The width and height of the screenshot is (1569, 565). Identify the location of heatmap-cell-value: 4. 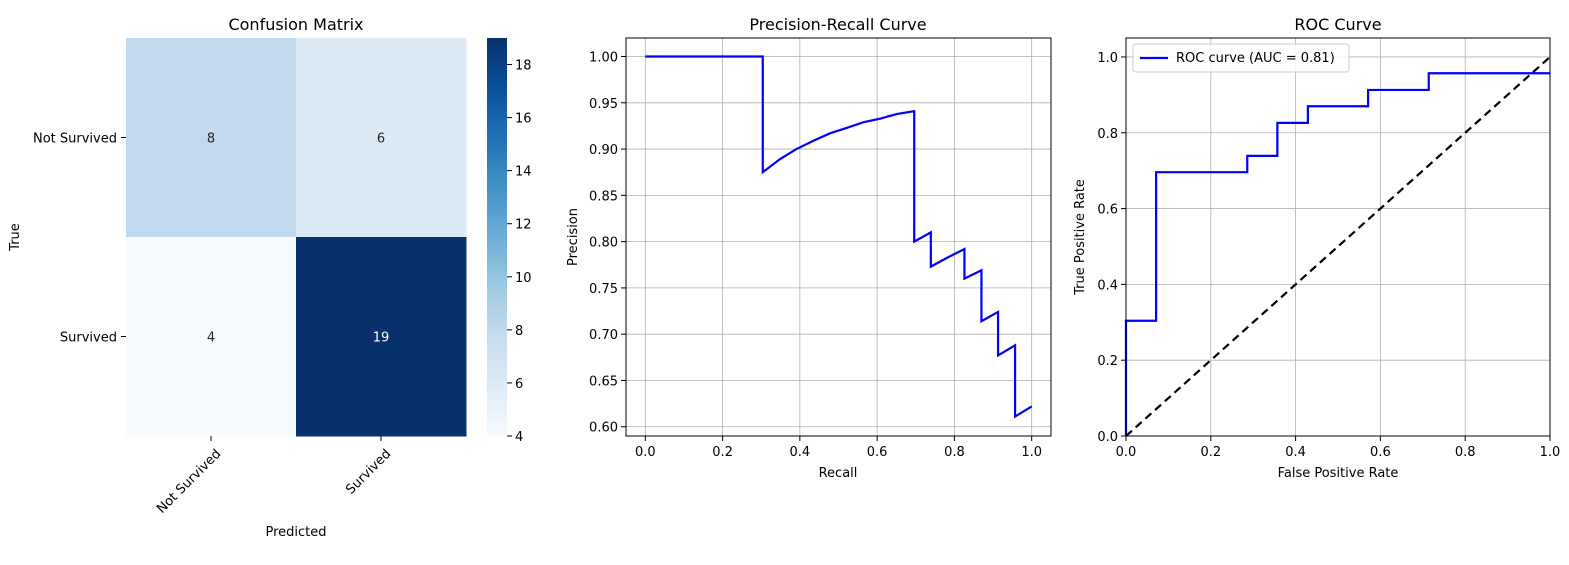
(211, 338).